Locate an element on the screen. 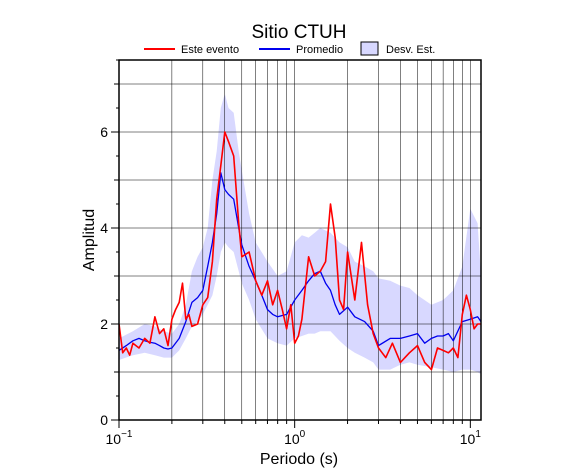 This screenshot has height=475, width=586. x-tick-label: 10⁻¹ is located at coordinates (119, 438).